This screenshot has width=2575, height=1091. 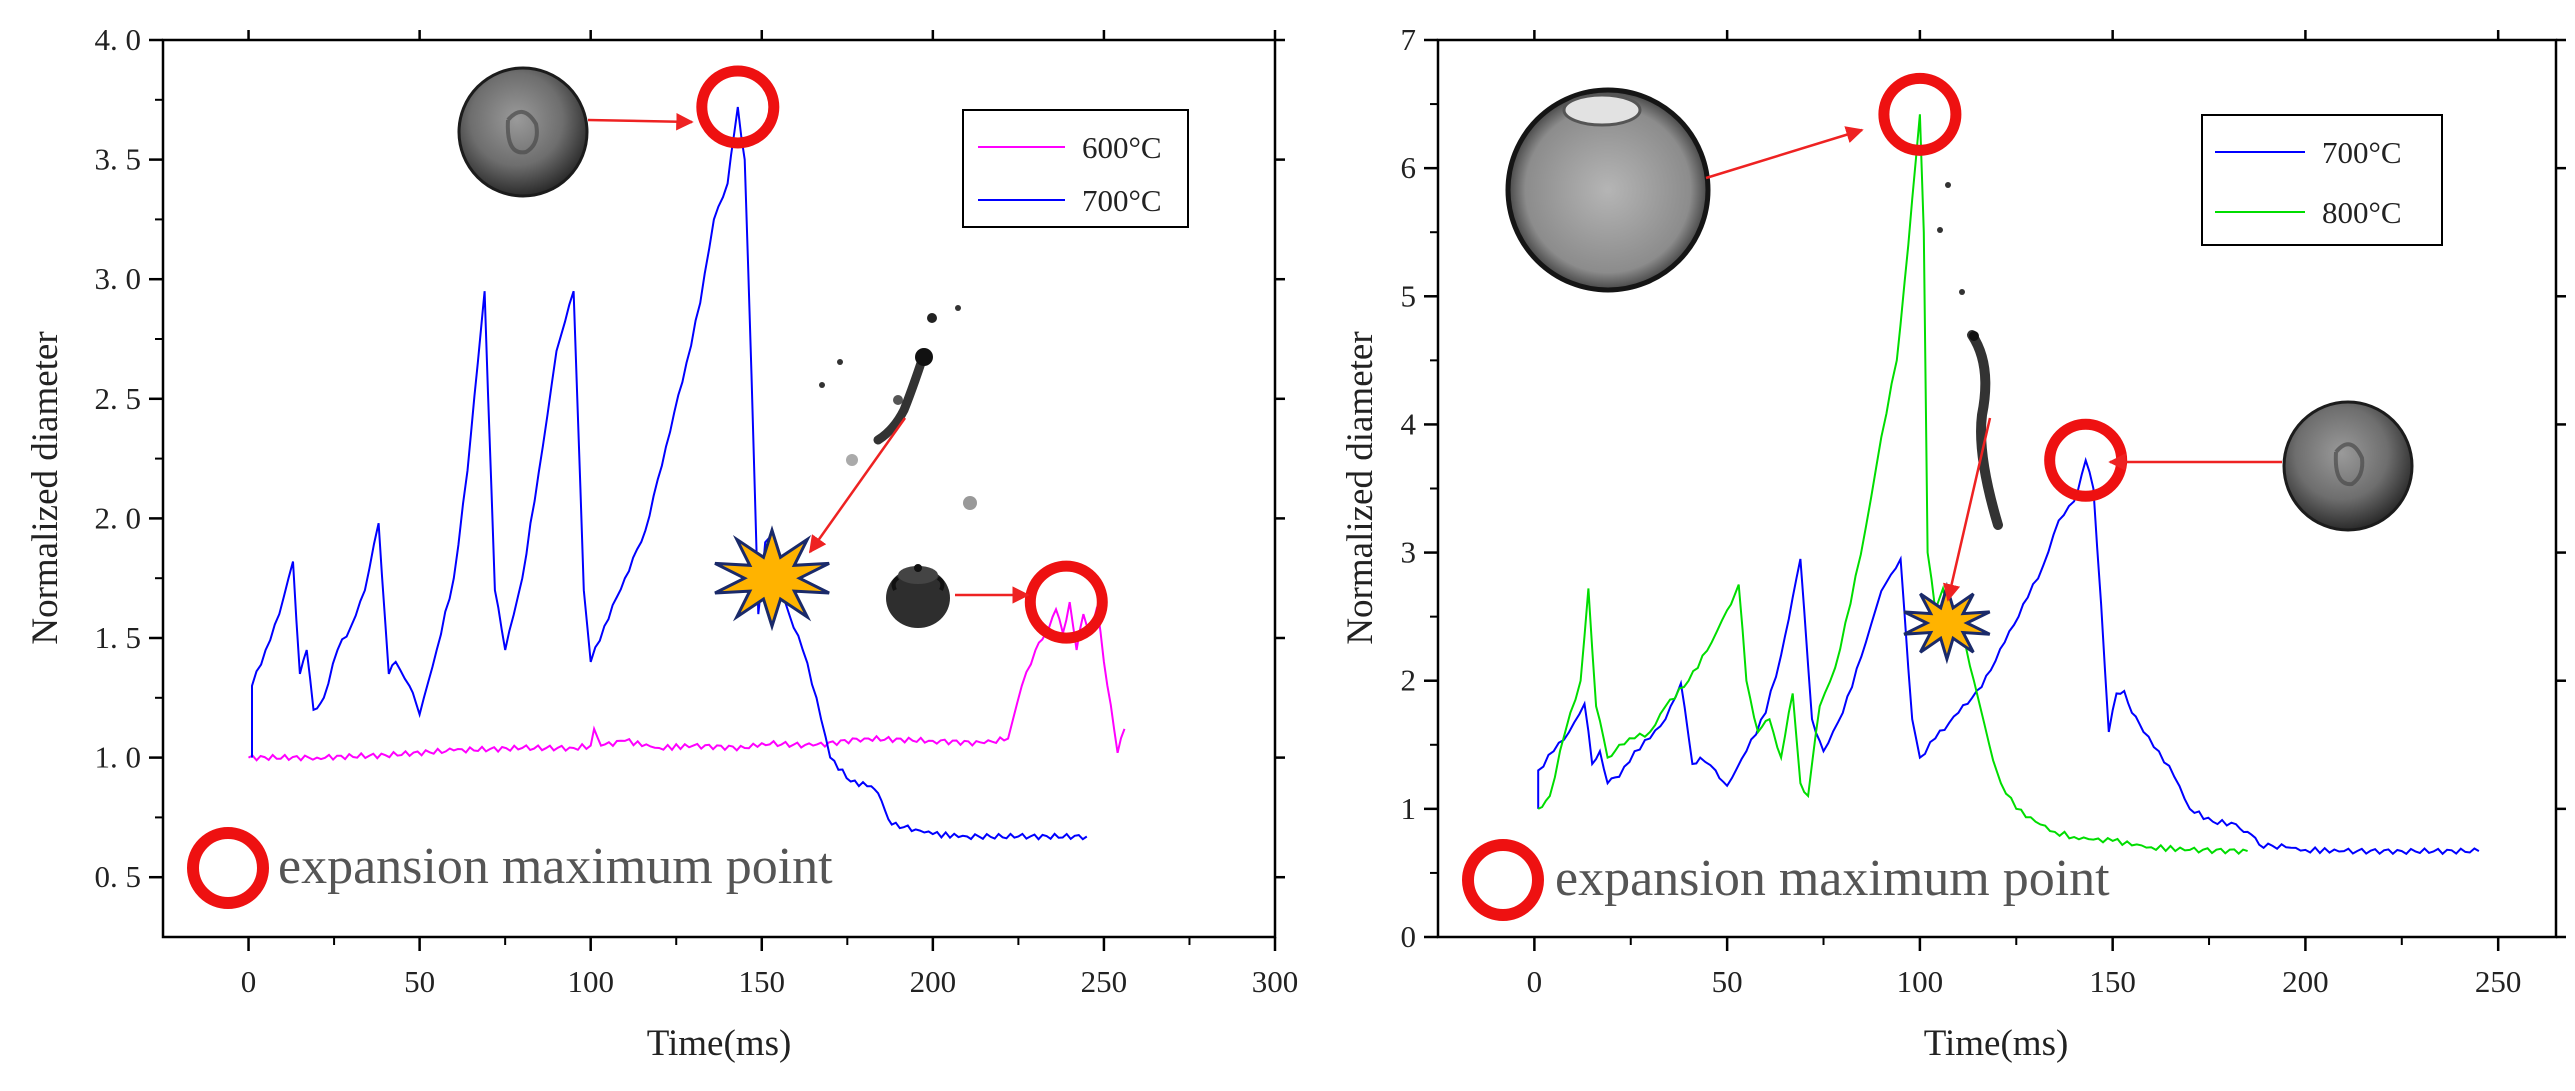 I want to click on y-tick-label: 2, so click(x=1409, y=680).